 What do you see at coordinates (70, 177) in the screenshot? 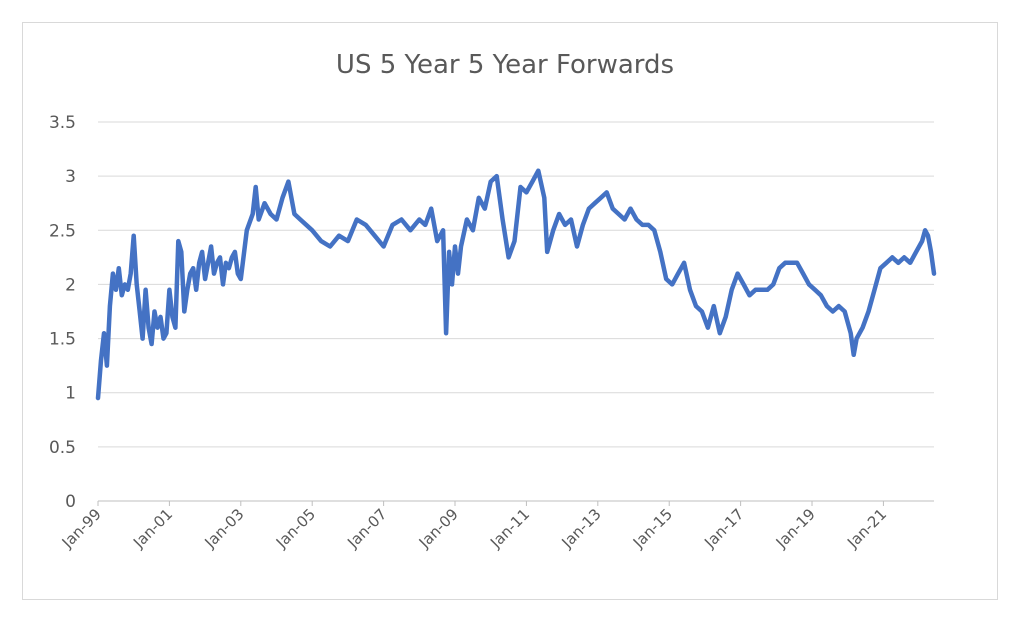
I see `y-tick-label: 3` at bounding box center [70, 177].